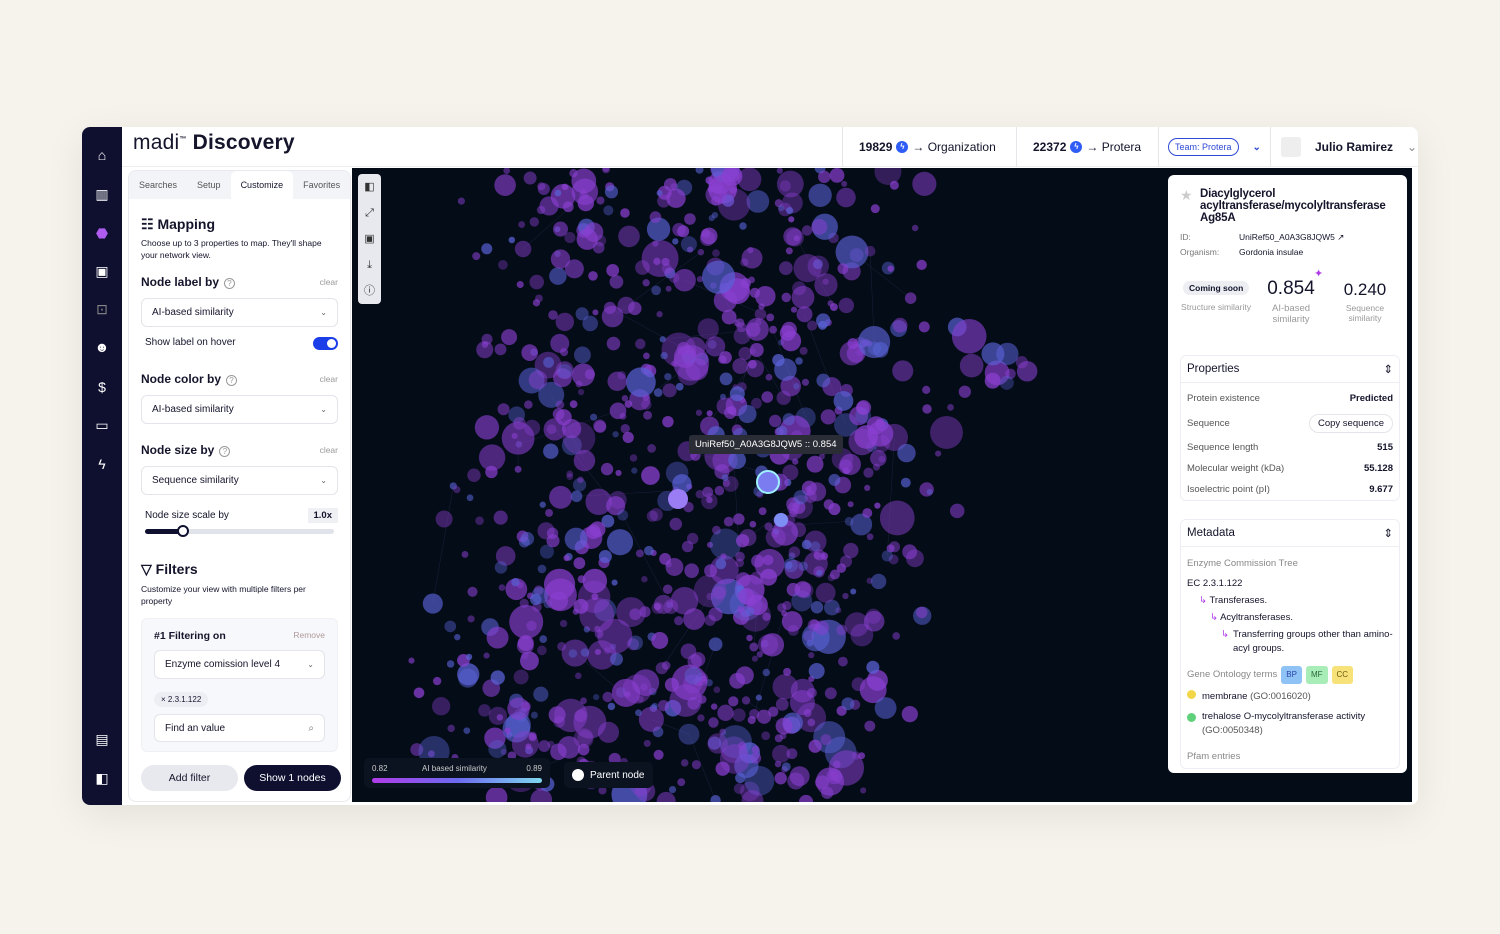 The image size is (1500, 934). I want to click on clear-color-button: clear, so click(328, 379).